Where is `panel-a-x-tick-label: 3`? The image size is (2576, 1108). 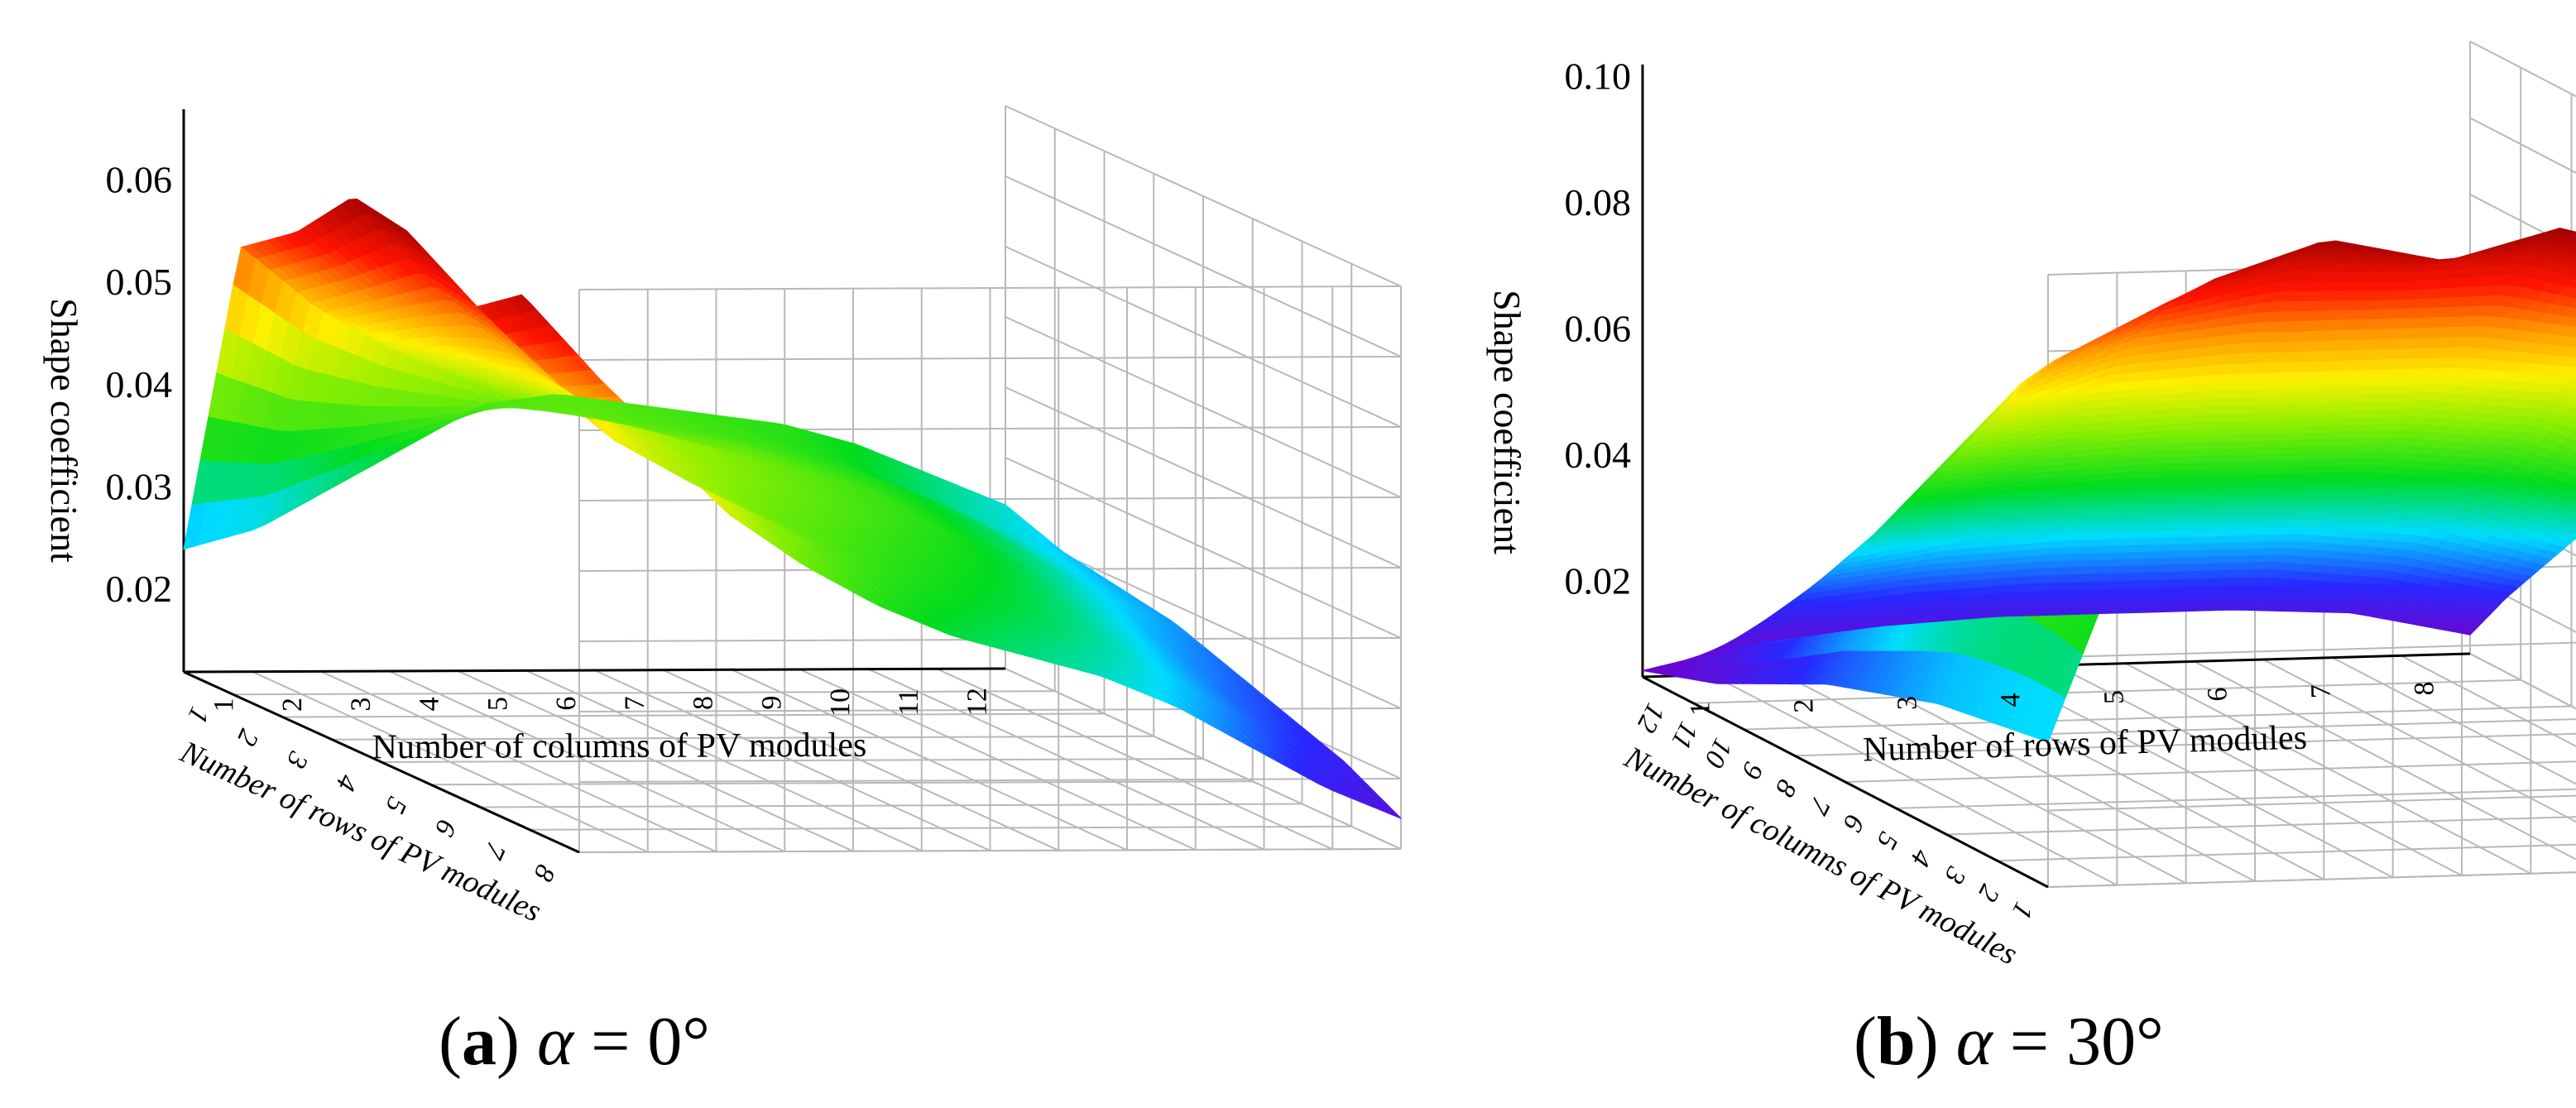
panel-a-x-tick-label: 3 is located at coordinates (298, 760).